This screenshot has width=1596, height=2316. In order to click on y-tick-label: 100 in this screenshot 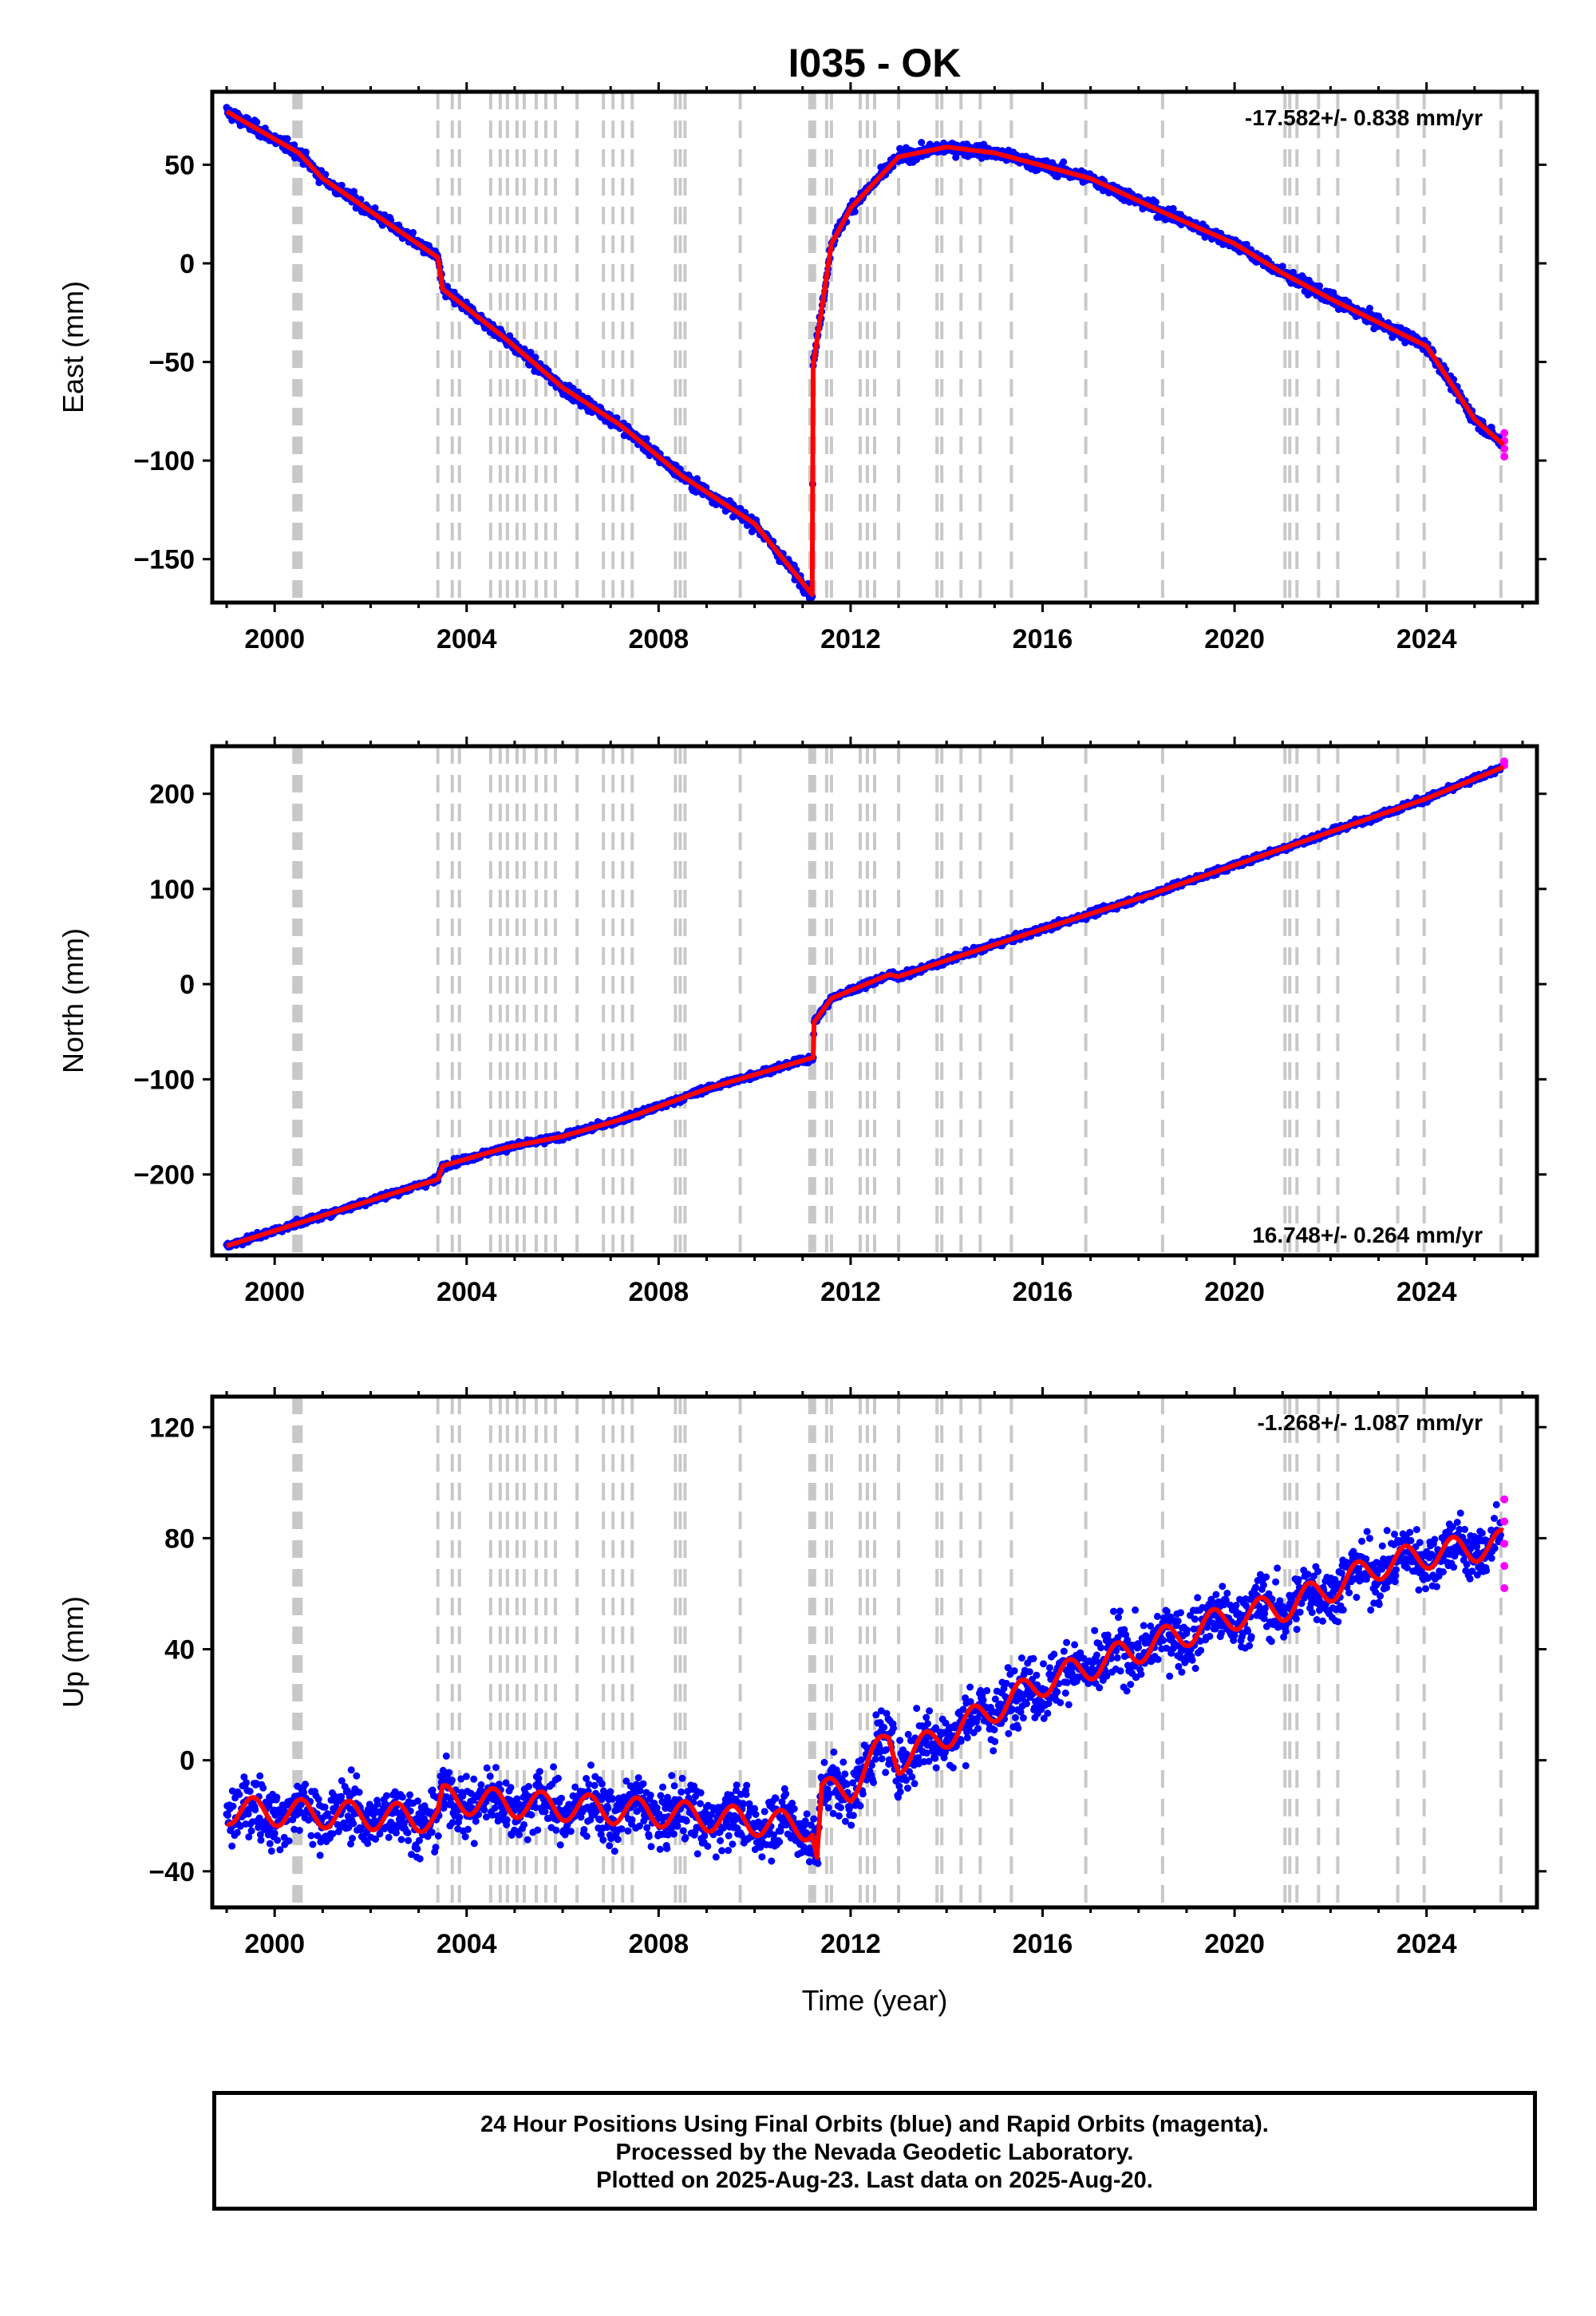, I will do `click(172, 890)`.